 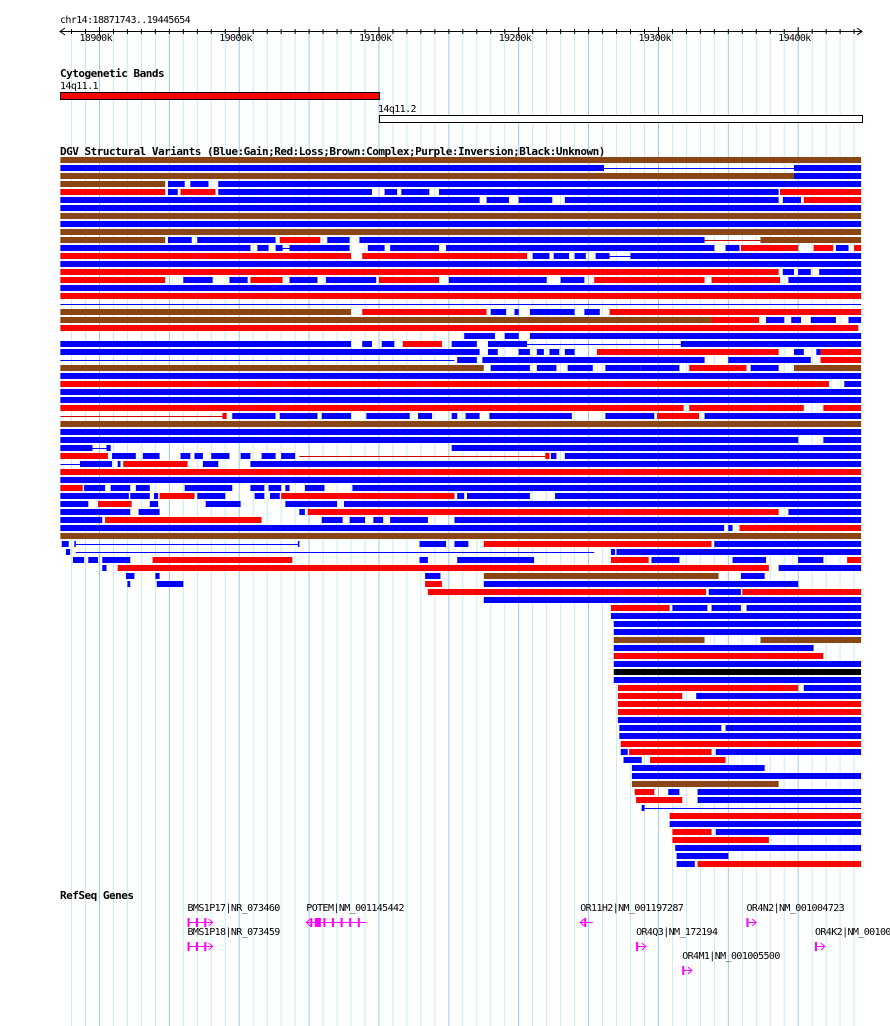 I want to click on gene-label: OR4N2|NM_001004723, so click(x=795, y=908).